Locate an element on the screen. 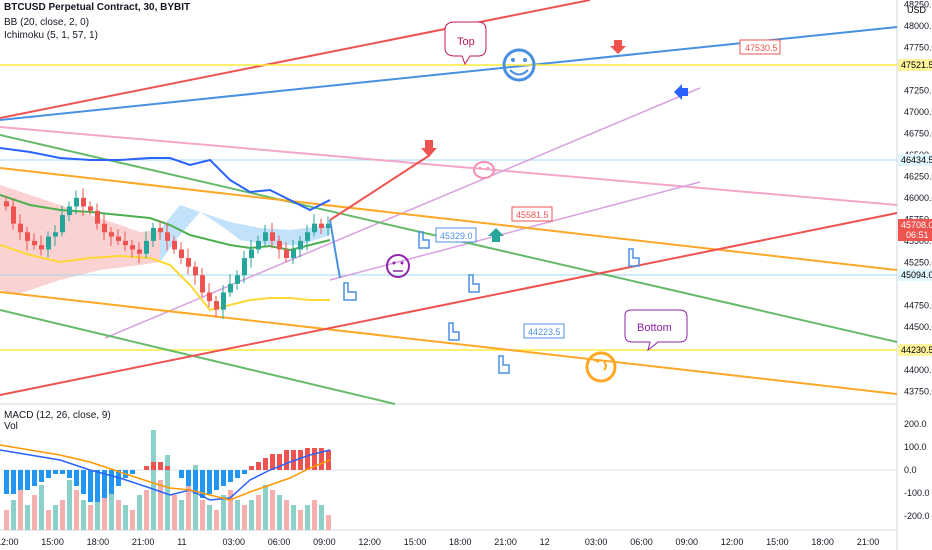 The width and height of the screenshot is (932, 550). price-axis-tick: 47000.0 is located at coordinates (918, 112).